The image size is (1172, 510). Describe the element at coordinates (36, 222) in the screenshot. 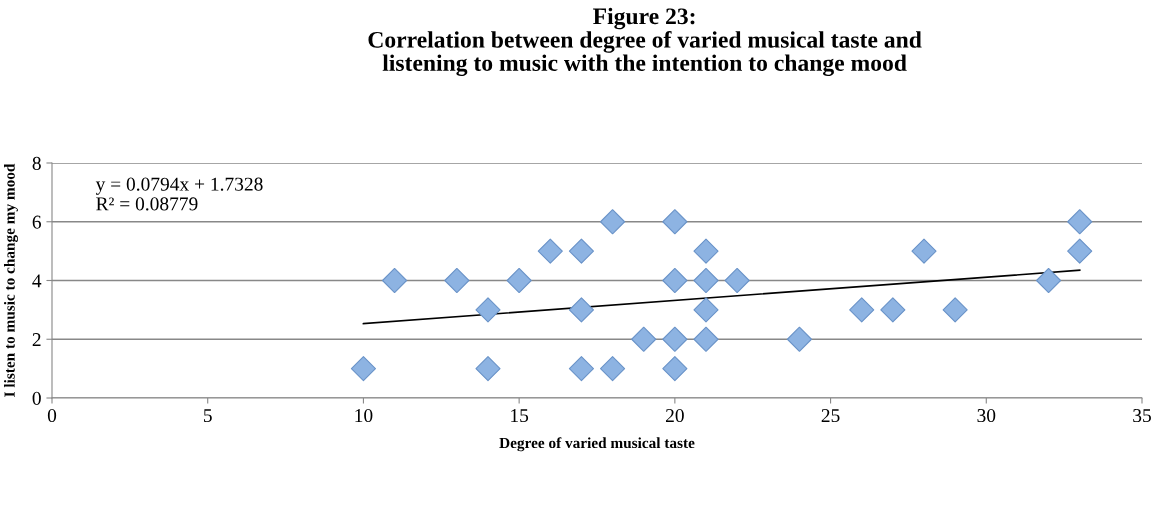

I see `y-tick-label: 6` at that location.